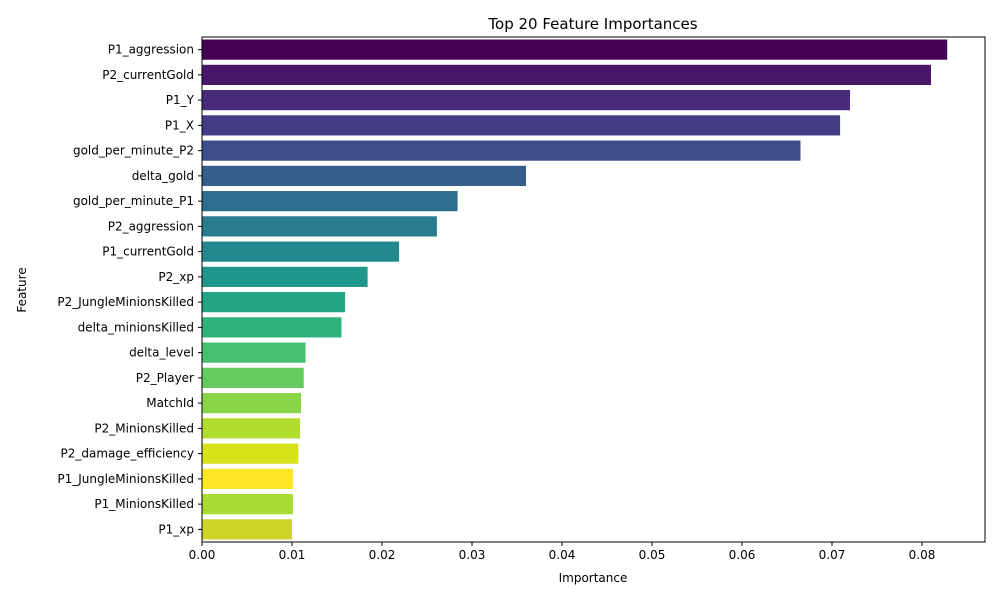 The width and height of the screenshot is (1000, 600). I want to click on x-ticks: 0.00 0.01 0.02 0.03 0.04 0.05 0.06 0.07 0.08, so click(562, 552).